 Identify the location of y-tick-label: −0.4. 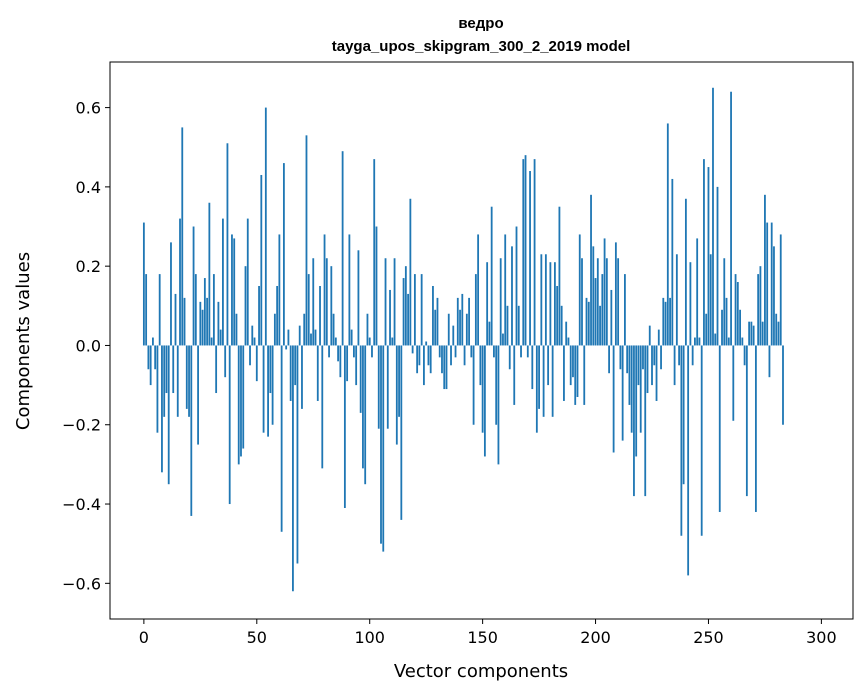
(81, 504).